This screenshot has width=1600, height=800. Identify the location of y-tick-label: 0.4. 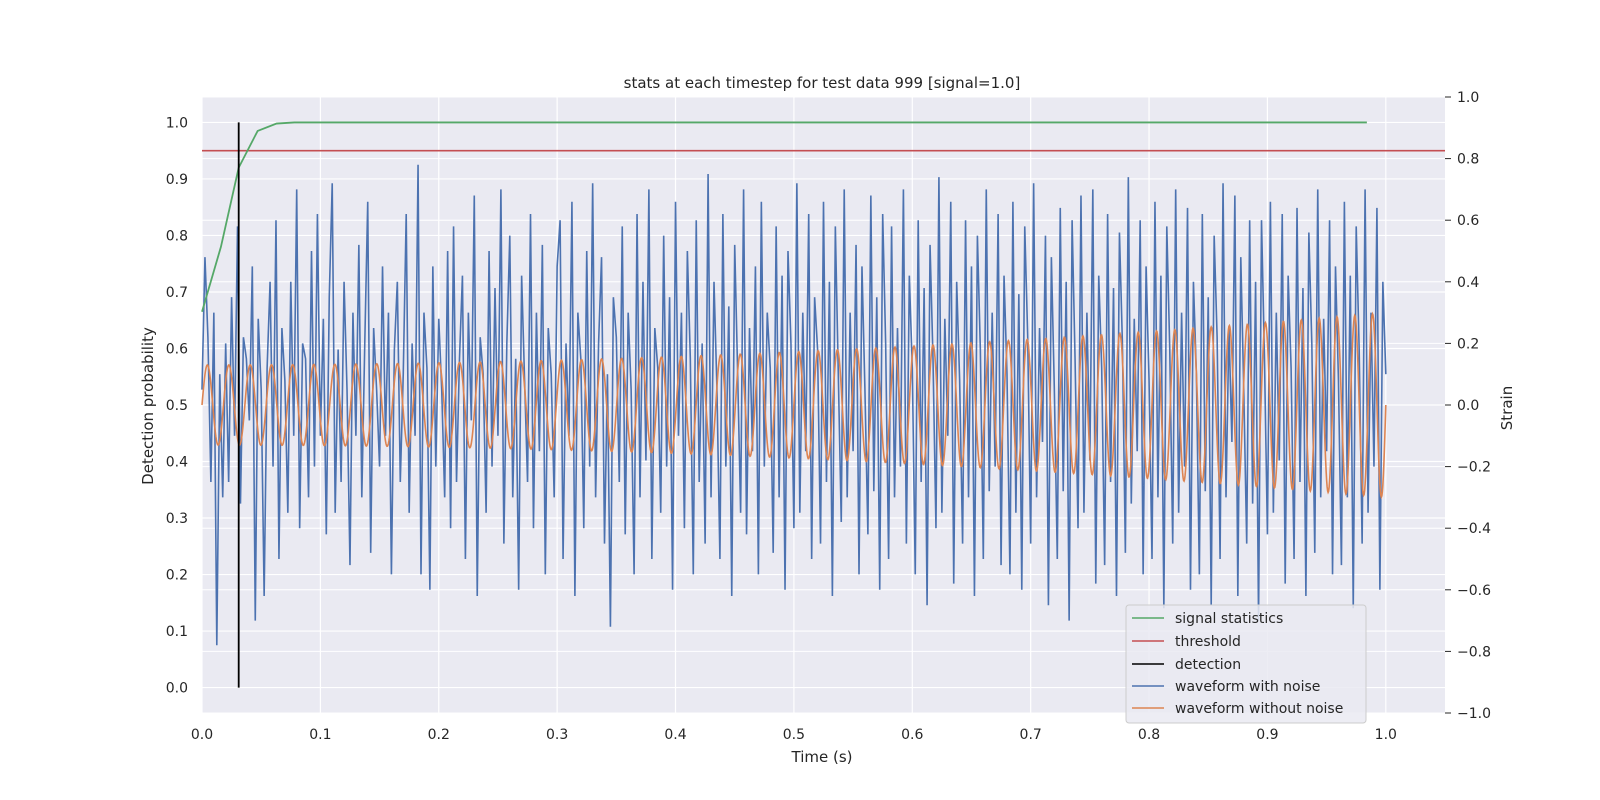
(177, 463).